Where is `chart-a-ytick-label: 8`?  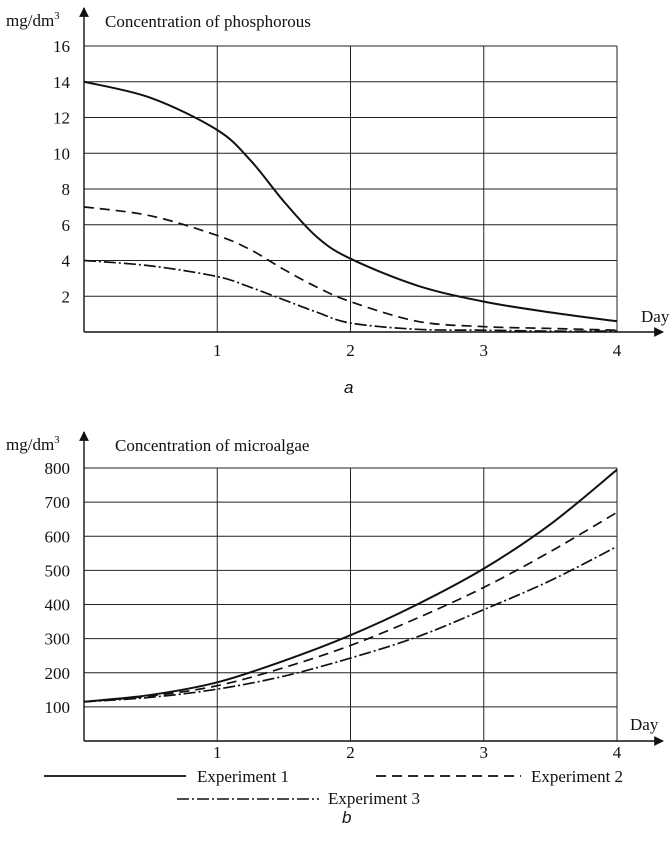
chart-a-ytick-label: 8 is located at coordinates (66, 189).